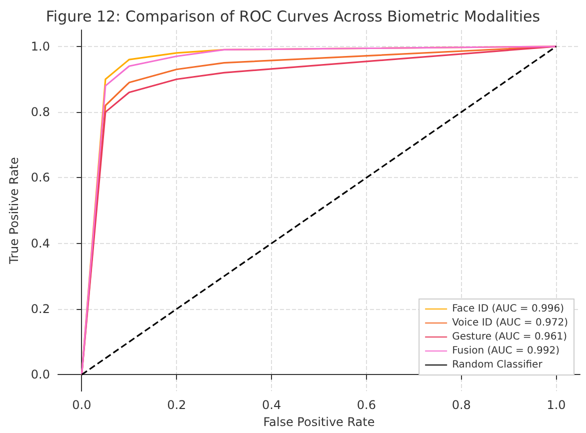  Describe the element at coordinates (40, 46) in the screenshot. I see `y-tick-label: 1.0` at that location.